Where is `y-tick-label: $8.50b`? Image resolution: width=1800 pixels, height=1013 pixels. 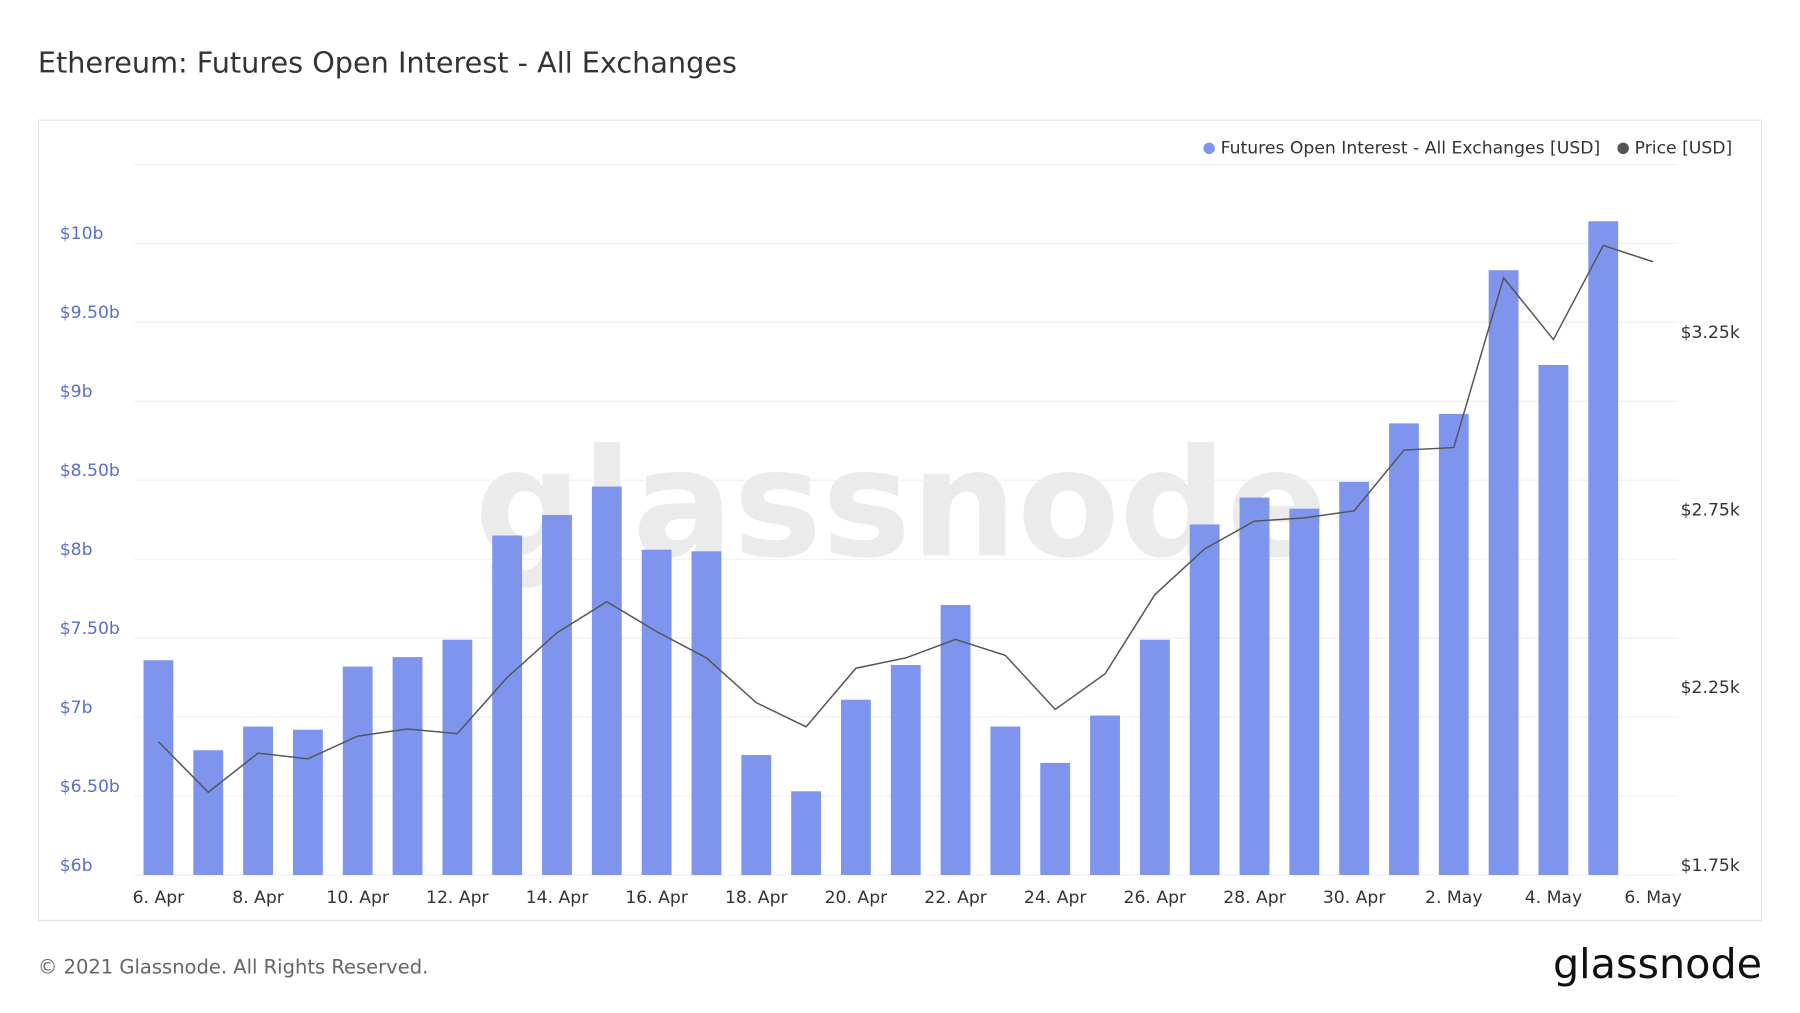 y-tick-label: $8.50b is located at coordinates (90, 471).